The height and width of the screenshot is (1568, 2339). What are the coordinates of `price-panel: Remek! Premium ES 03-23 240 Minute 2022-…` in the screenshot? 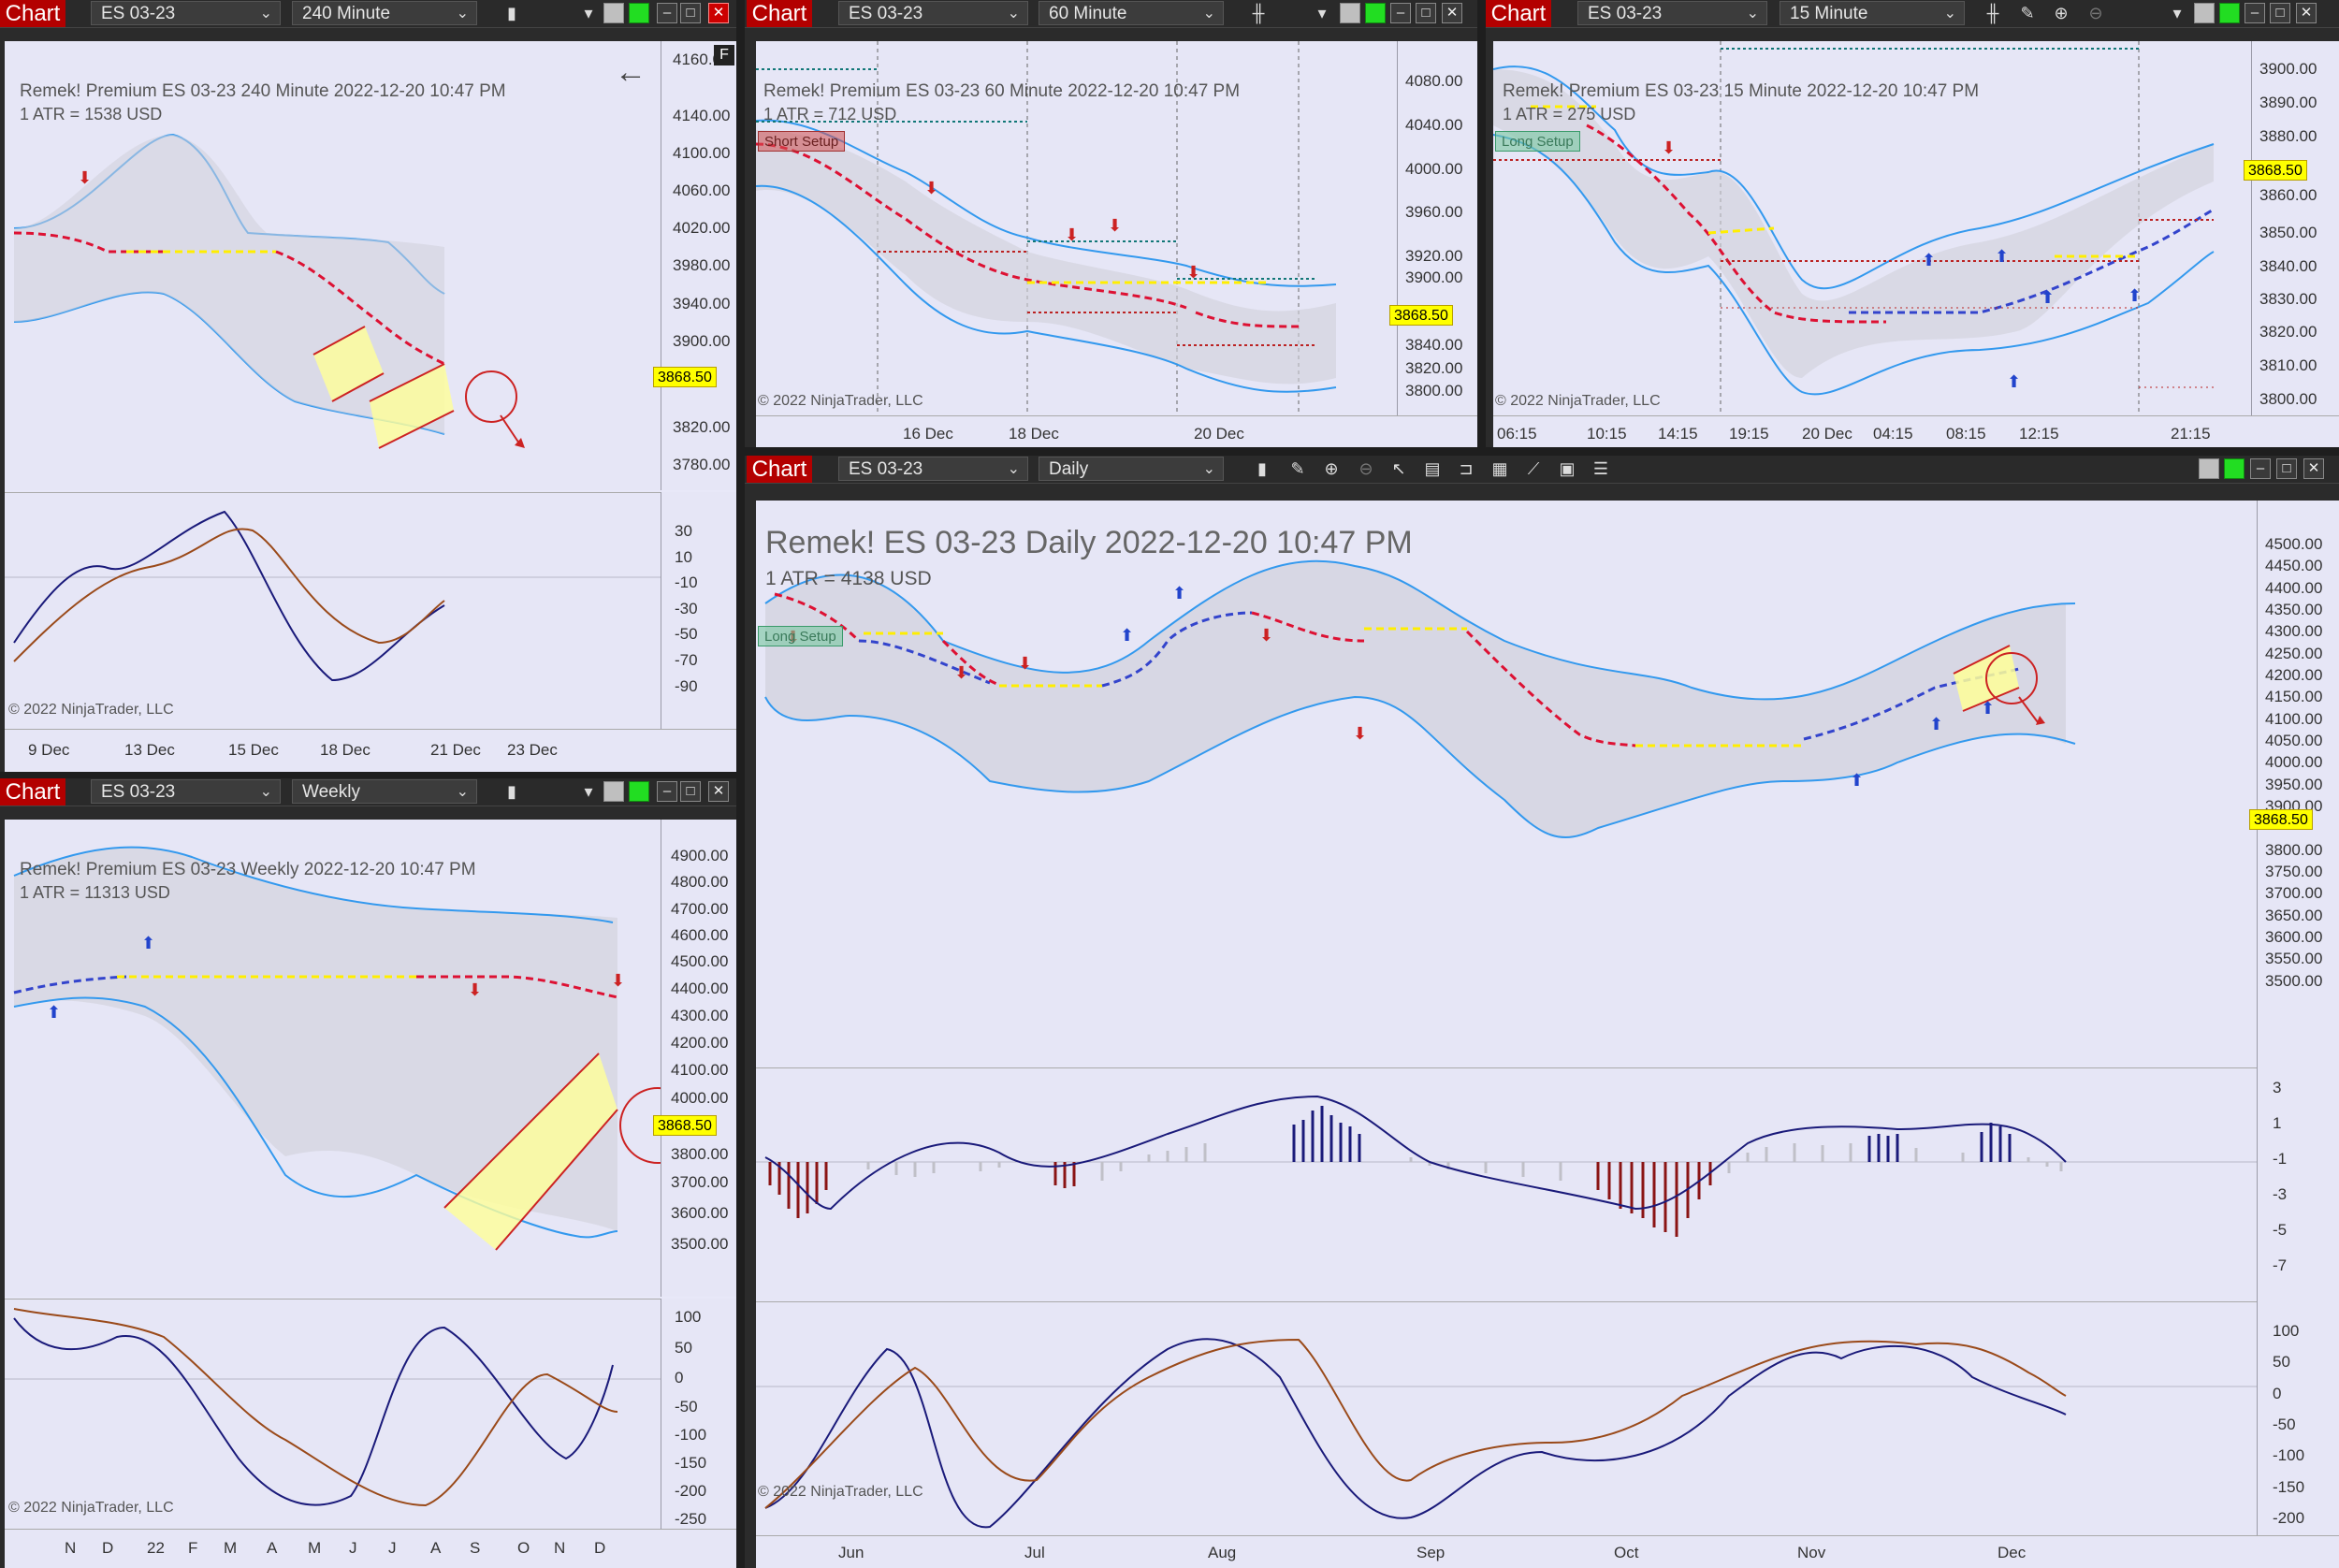 It's located at (333, 265).